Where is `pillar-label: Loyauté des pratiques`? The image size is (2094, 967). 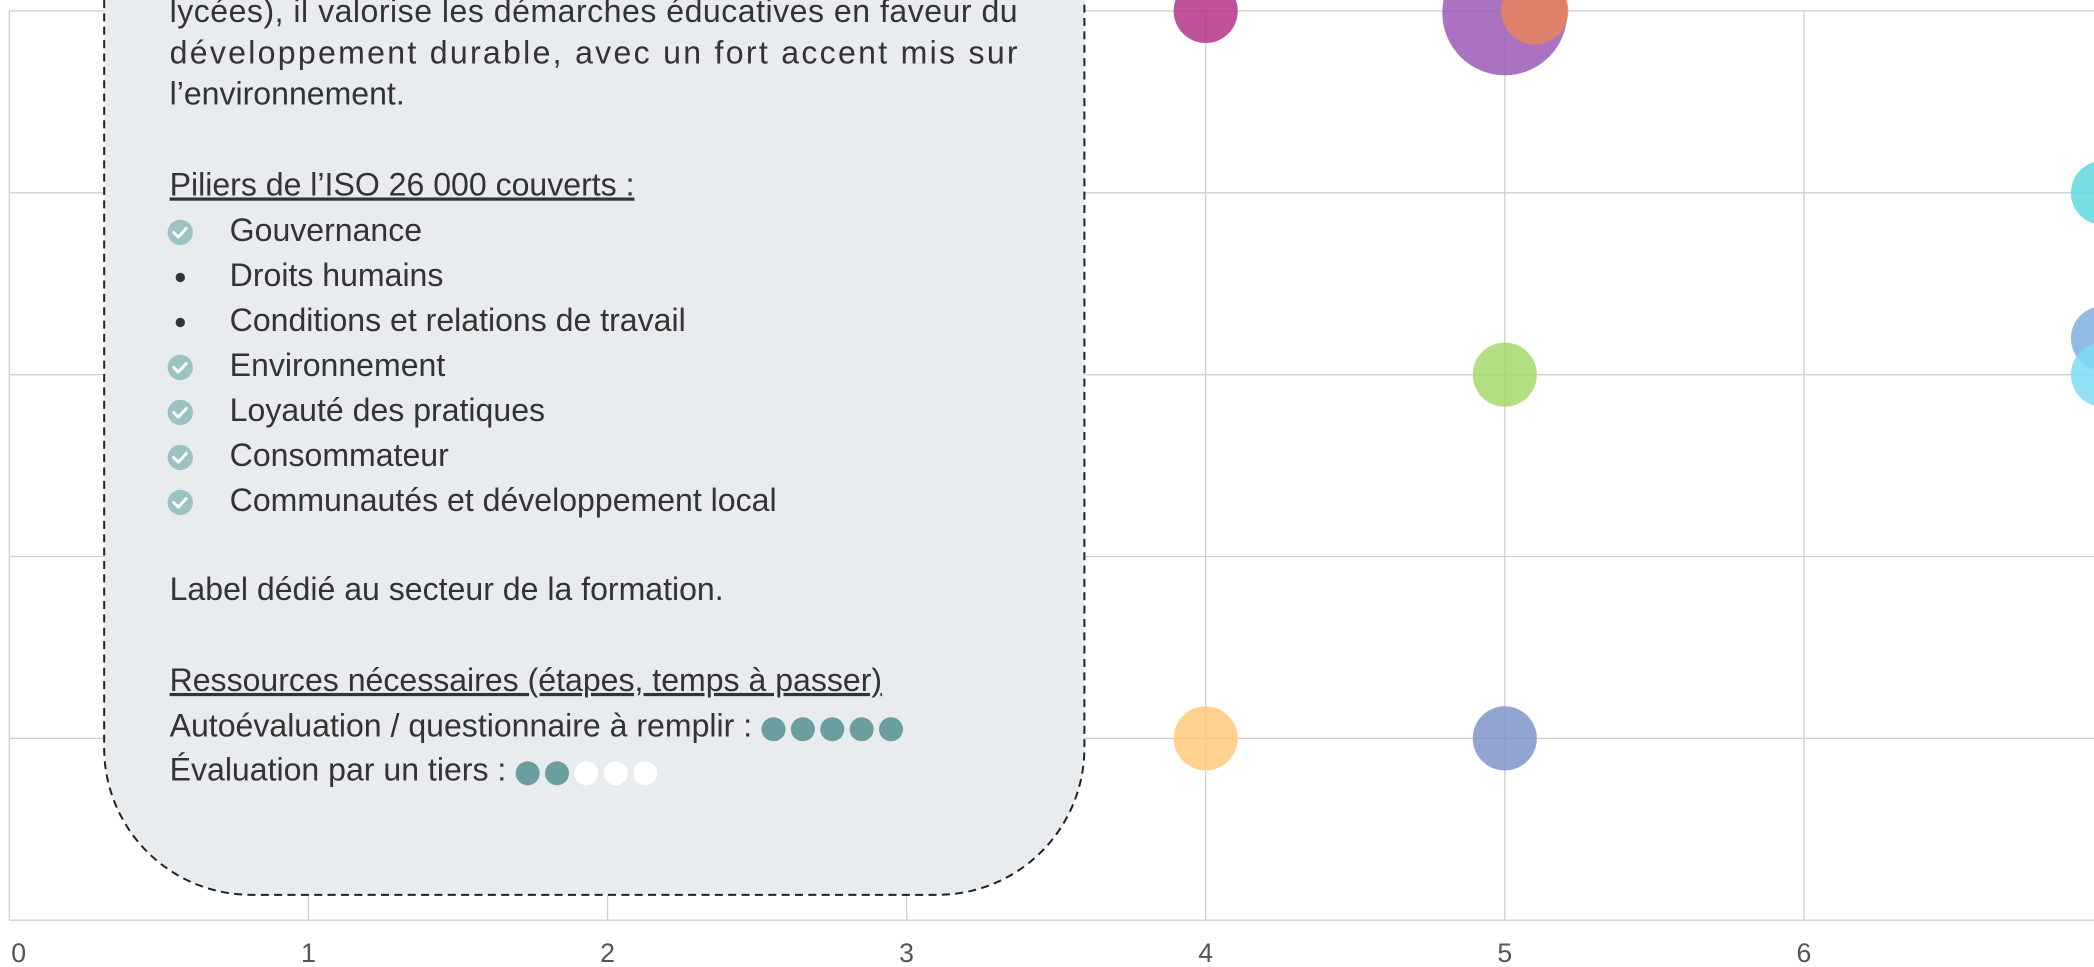 pillar-label: Loyauté des pratiques is located at coordinates (387, 410).